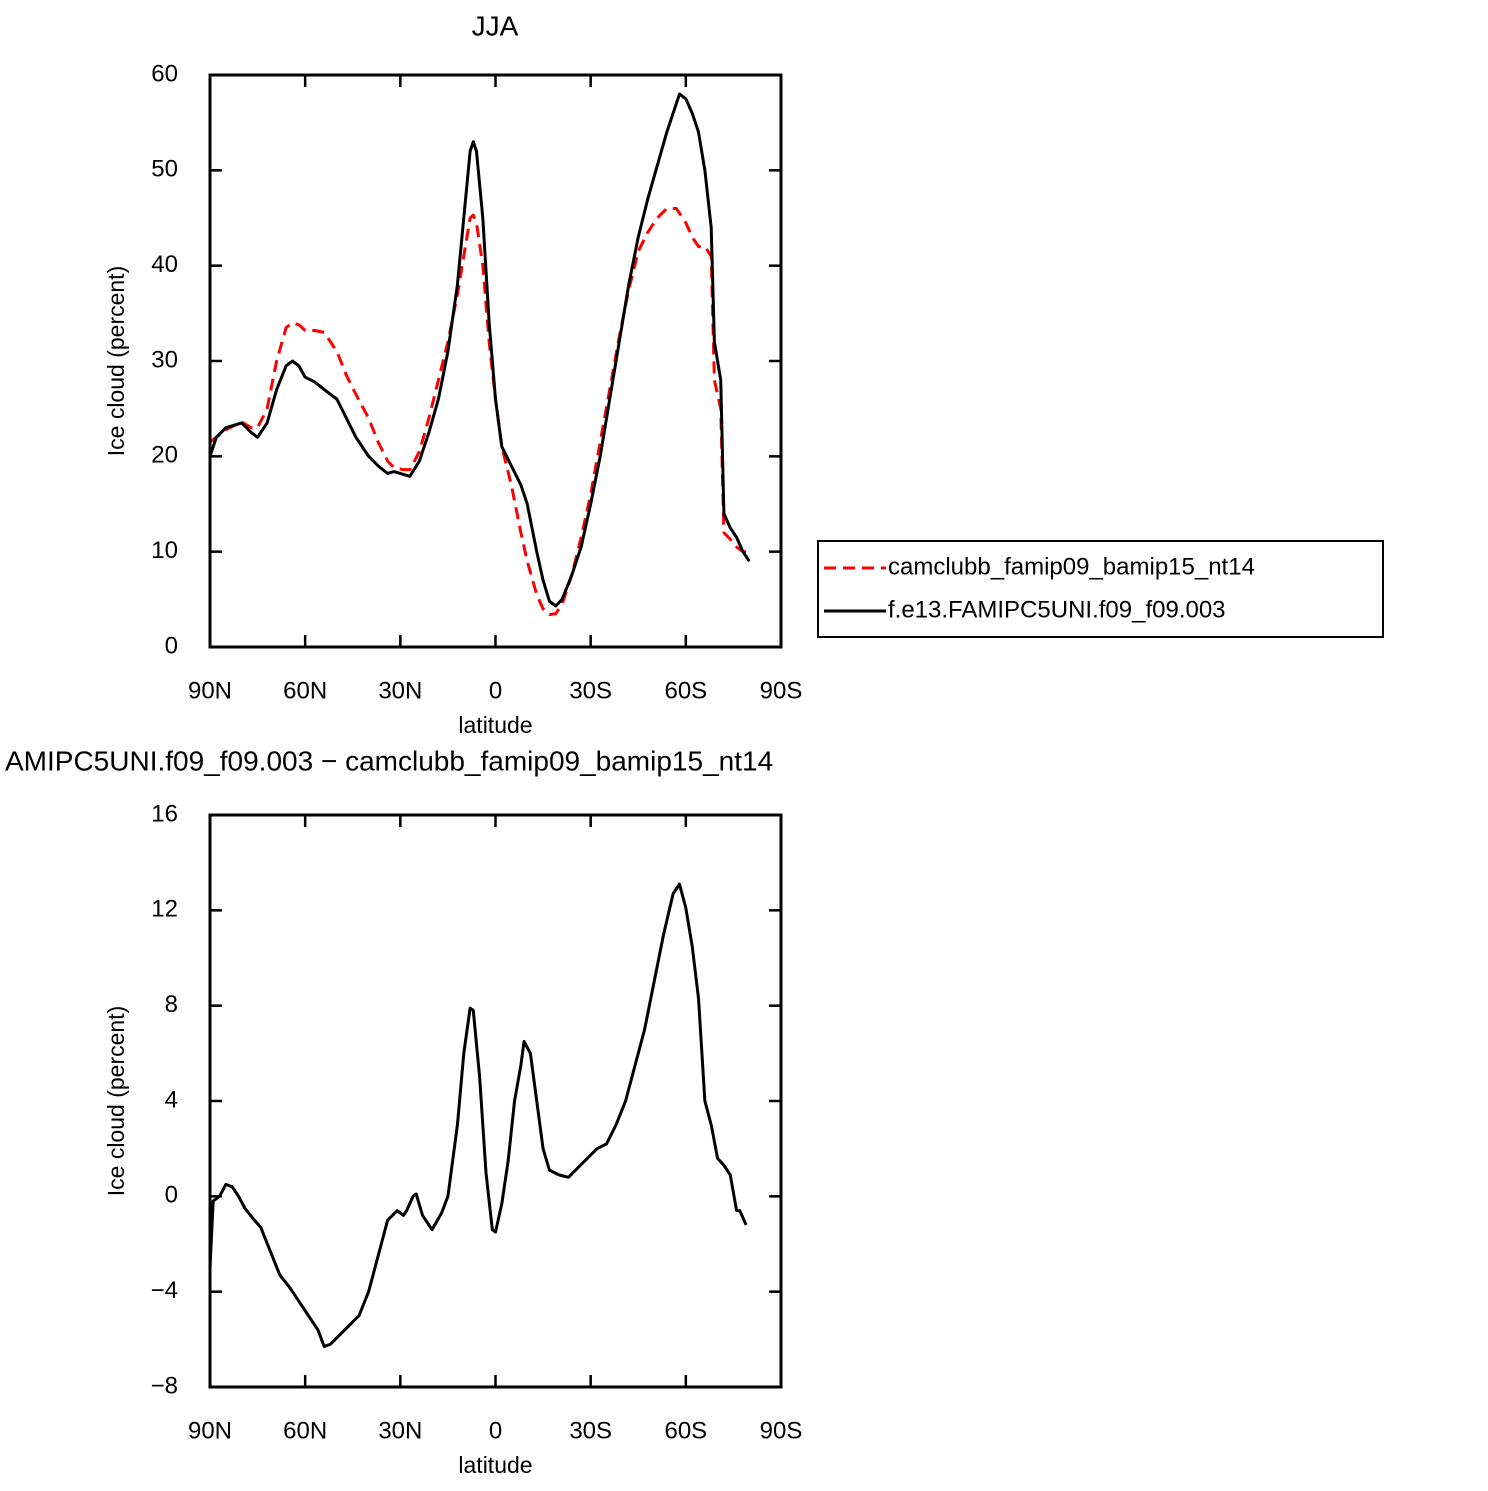 The width and height of the screenshot is (1488, 1491). I want to click on chart-title: JJA, so click(495, 25).